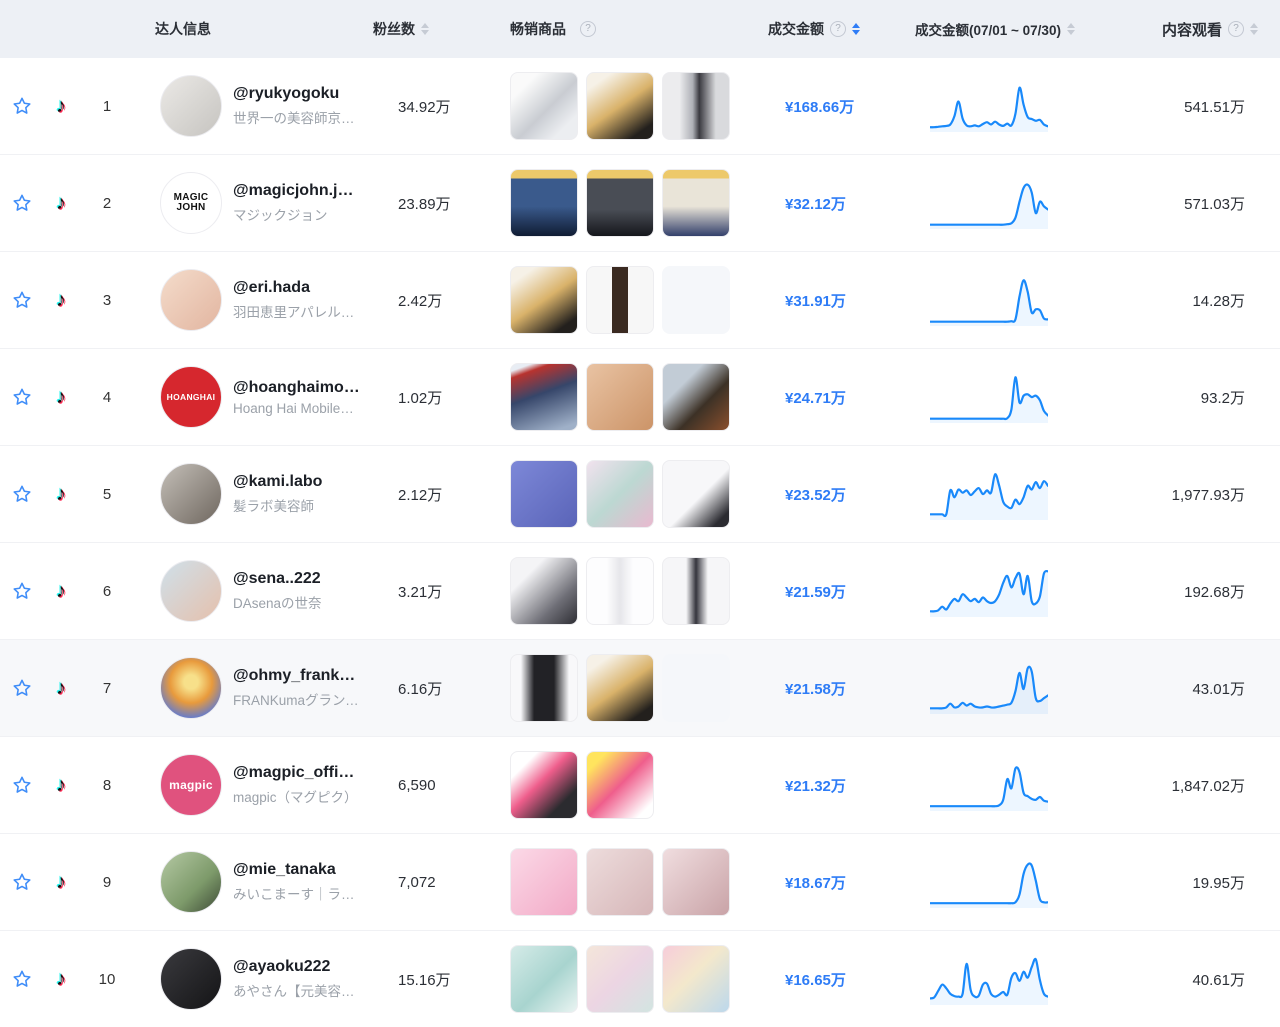 This screenshot has width=1280, height=1027. I want to click on views-count: 541.51万, so click(1214, 107).